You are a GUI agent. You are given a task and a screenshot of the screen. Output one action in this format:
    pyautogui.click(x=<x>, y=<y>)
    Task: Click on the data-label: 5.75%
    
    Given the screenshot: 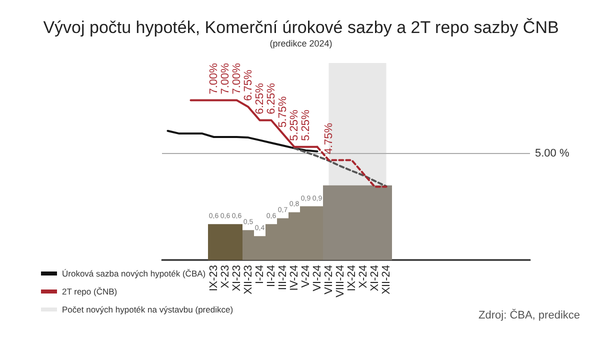 What is the action you would take?
    pyautogui.click(x=282, y=112)
    